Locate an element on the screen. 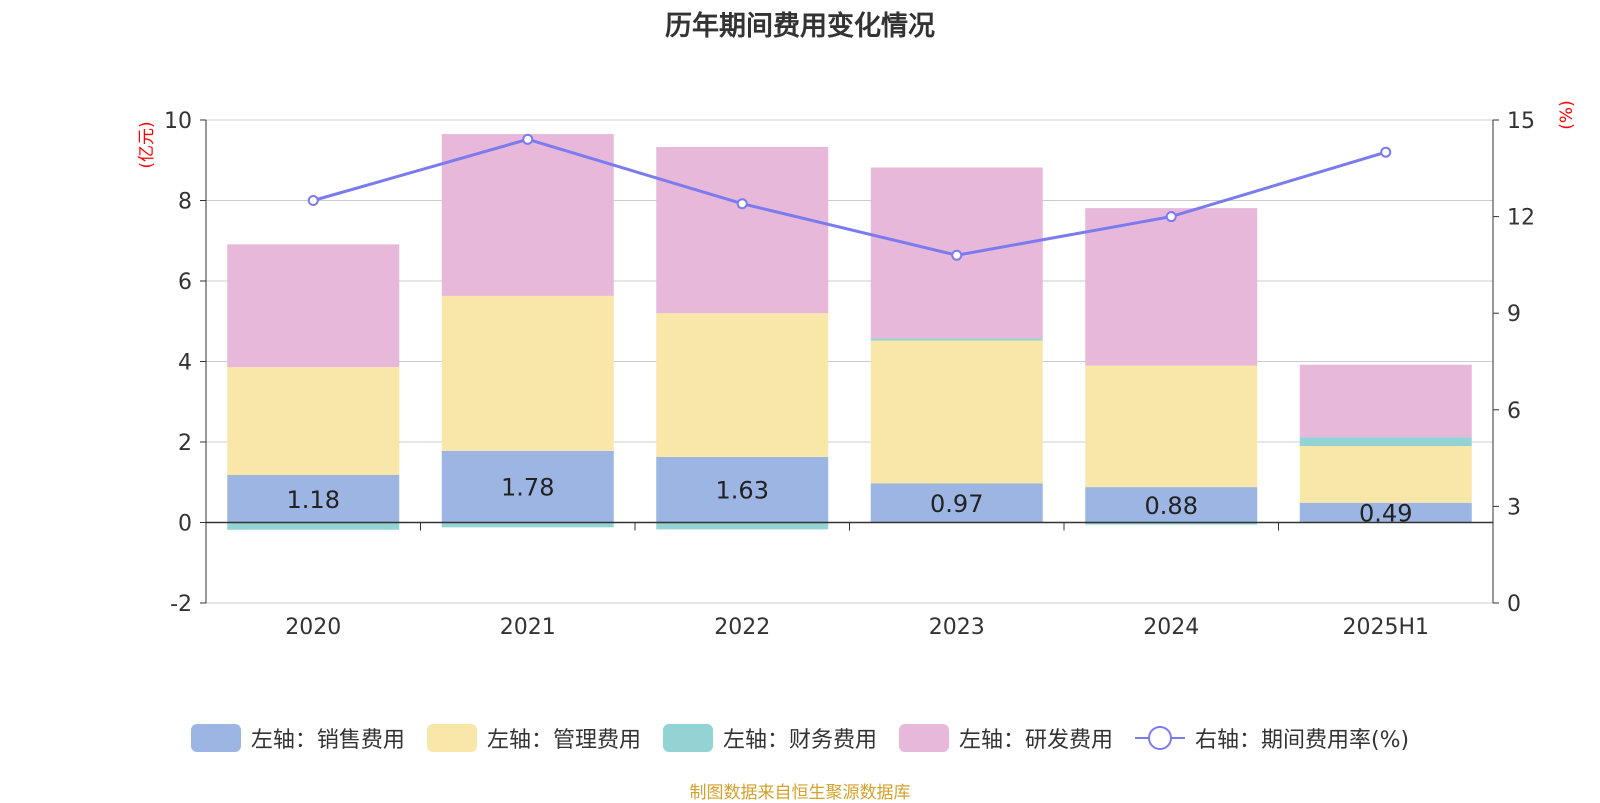 This screenshot has width=1600, height=803. legend-label: 右轴：期间费用率(%) is located at coordinates (1302, 740).